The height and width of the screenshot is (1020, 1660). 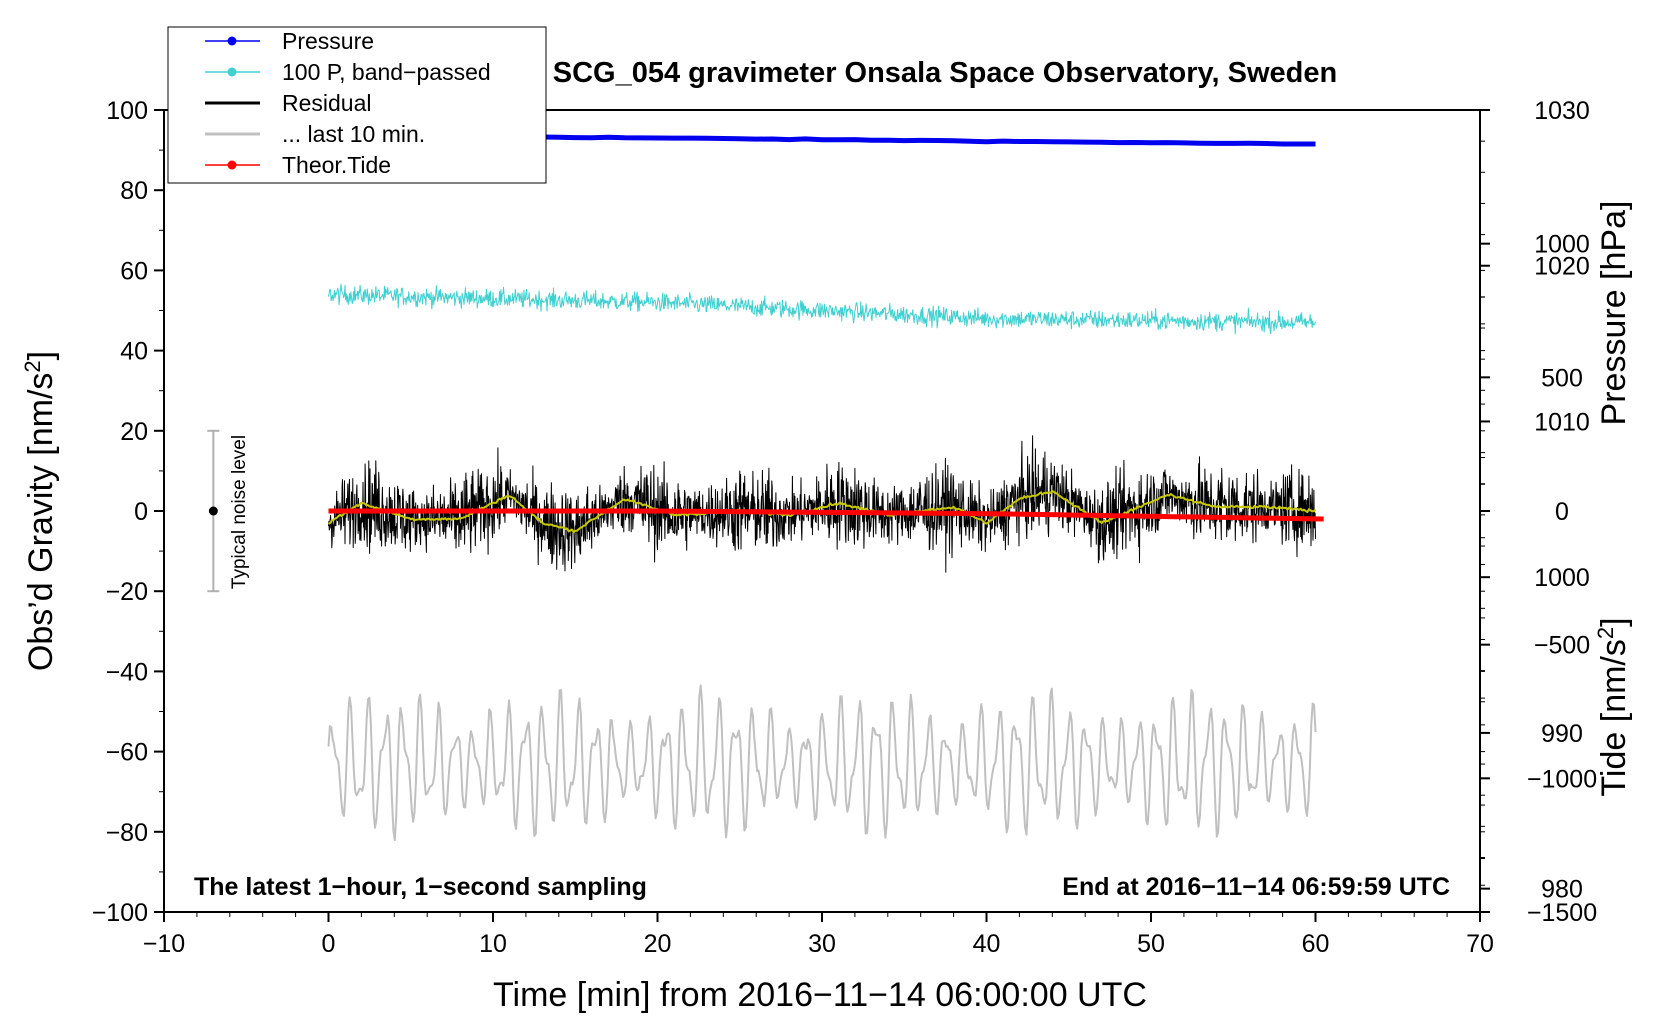 What do you see at coordinates (1613, 706) in the screenshot?
I see `y-axis-title-tide: Tide [nm/s2]` at bounding box center [1613, 706].